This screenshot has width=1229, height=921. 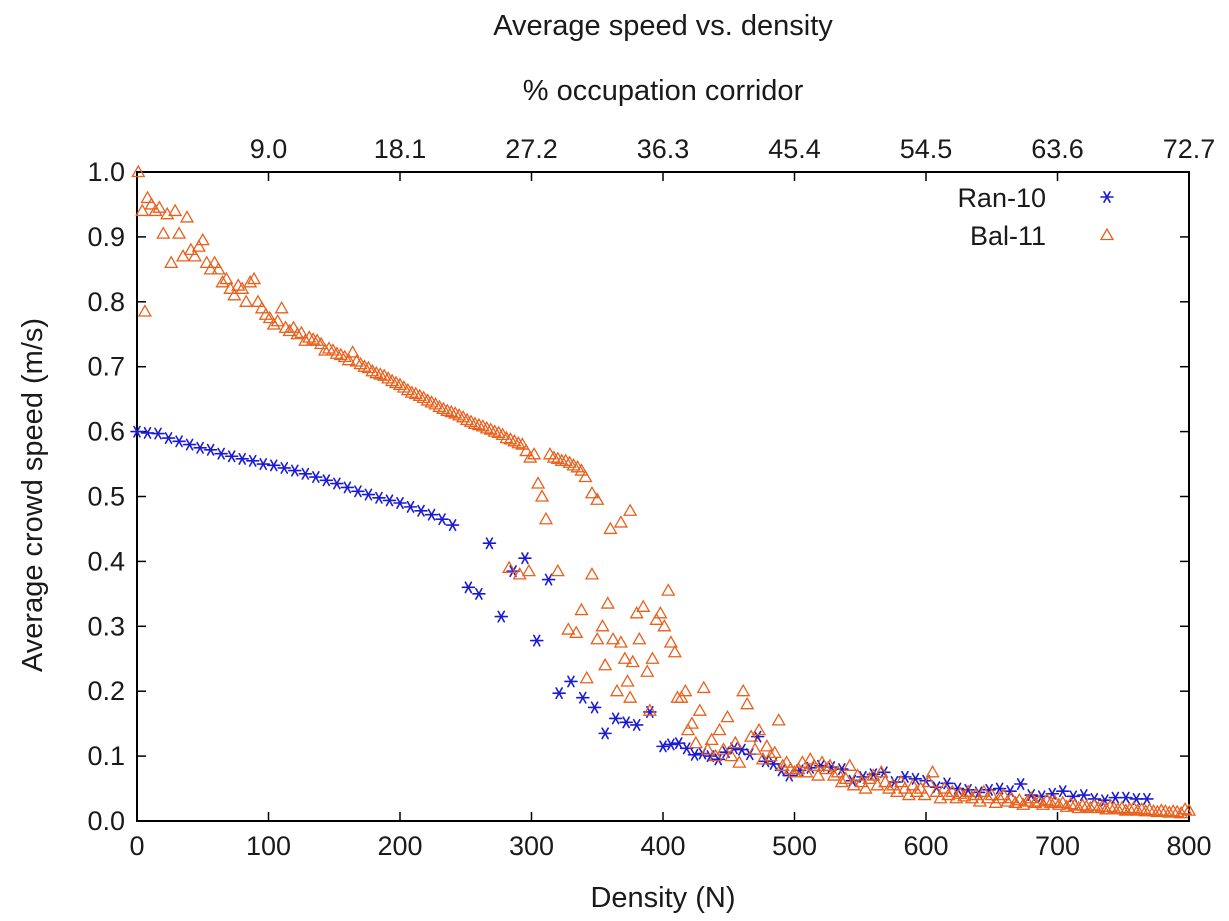 What do you see at coordinates (1036, 217) in the screenshot?
I see `legend: Ran-10 Bal-11` at bounding box center [1036, 217].